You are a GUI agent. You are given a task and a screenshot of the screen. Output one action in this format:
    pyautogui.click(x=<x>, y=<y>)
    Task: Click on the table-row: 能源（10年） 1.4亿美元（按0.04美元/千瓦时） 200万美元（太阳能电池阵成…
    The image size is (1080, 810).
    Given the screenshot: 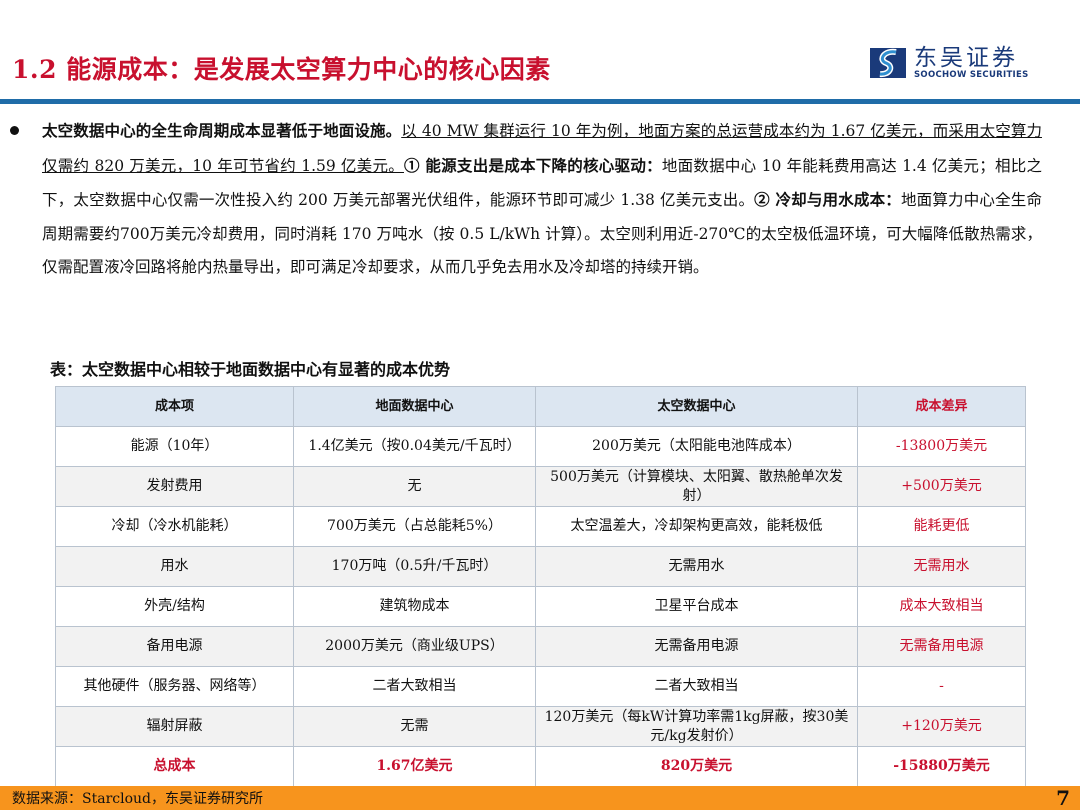 What is the action you would take?
    pyautogui.click(x=540, y=446)
    